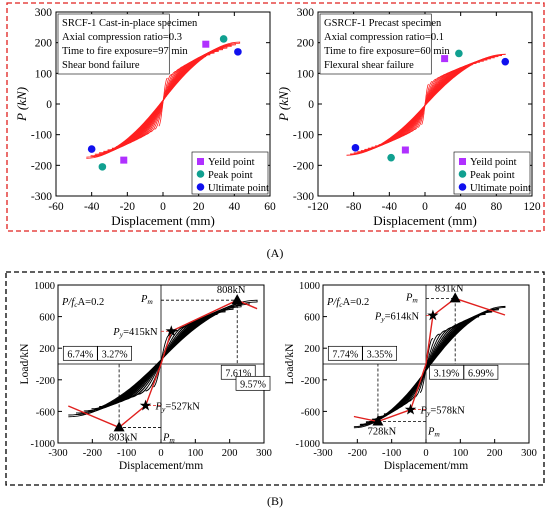  What do you see at coordinates (497, 207) in the screenshot?
I see `x-tick-label: 80` at bounding box center [497, 207].